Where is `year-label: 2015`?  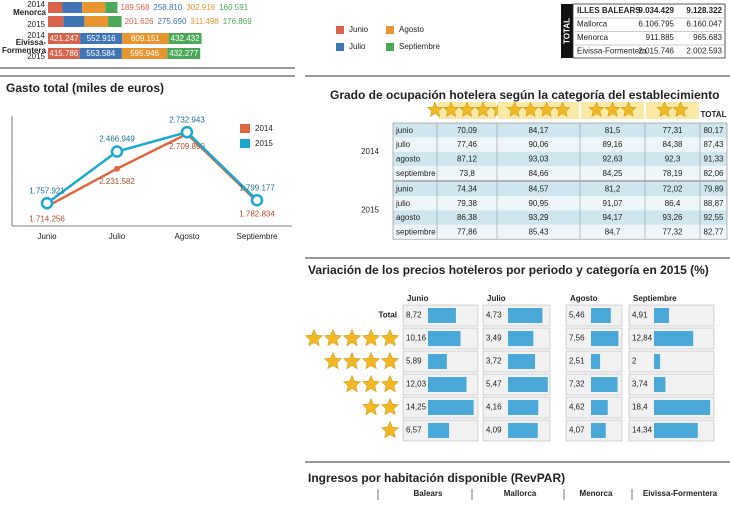
year-label: 2015 is located at coordinates (370, 210).